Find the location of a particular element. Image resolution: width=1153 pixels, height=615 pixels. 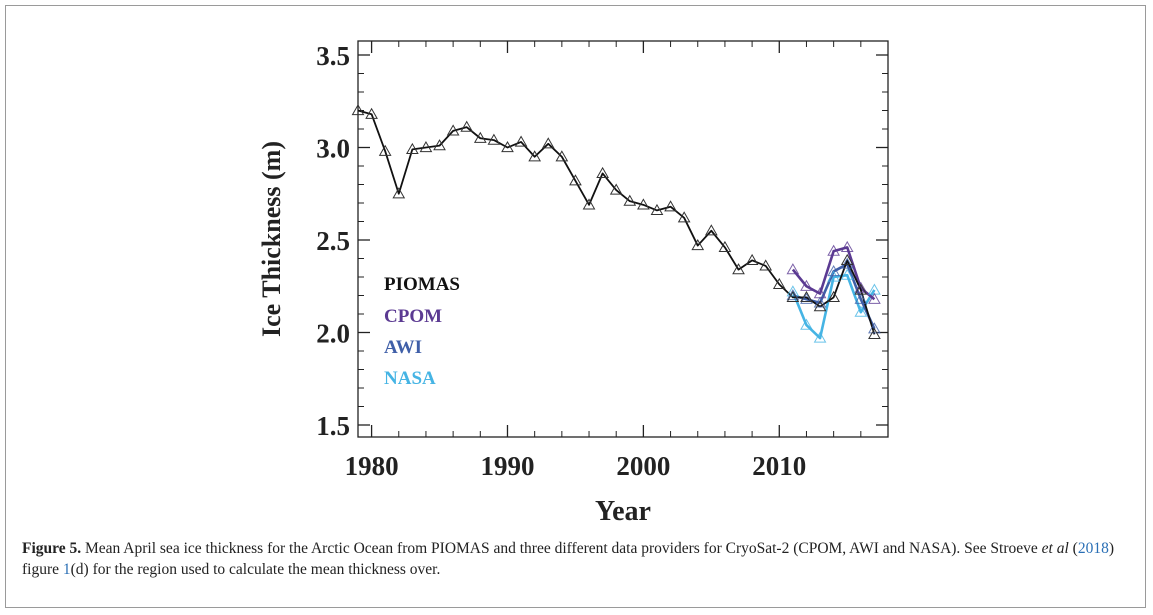

legend-entry-piomas: PIOMAS is located at coordinates (422, 284).